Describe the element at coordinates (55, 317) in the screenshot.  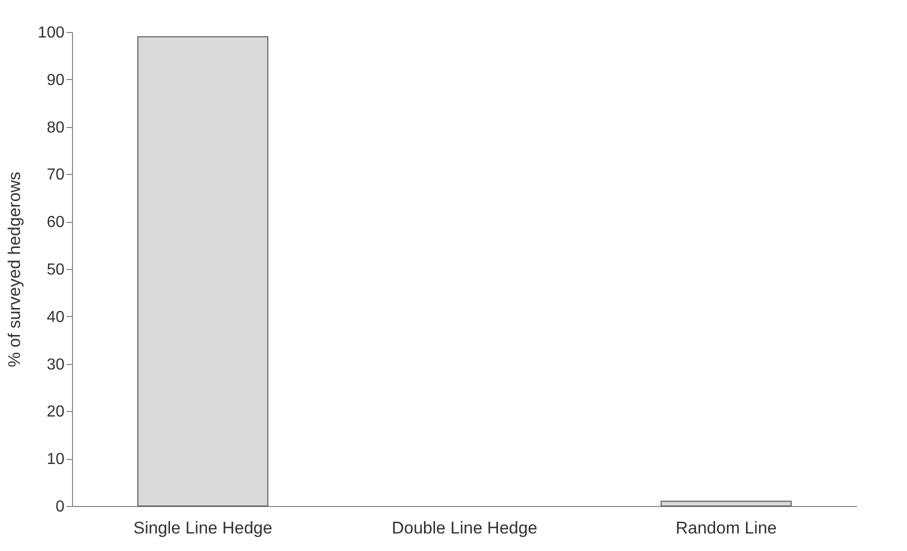
I see `y-tick-label: 40` at that location.